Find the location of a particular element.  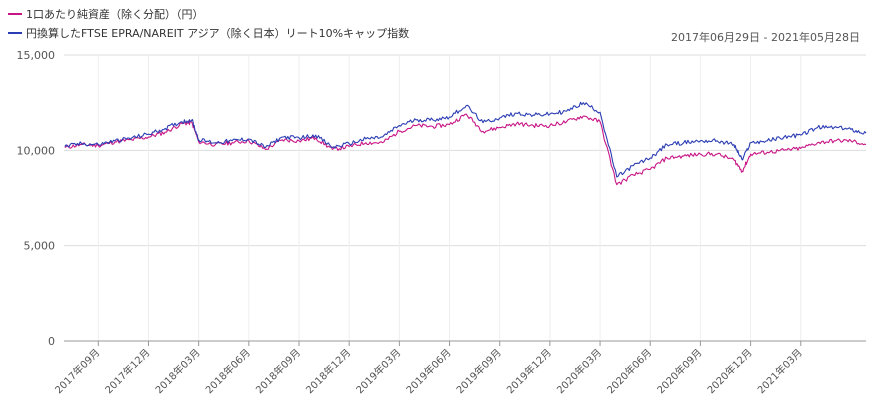

y-axis-ticks: 0 5,000 10,000 15,000 is located at coordinates (36, 198).